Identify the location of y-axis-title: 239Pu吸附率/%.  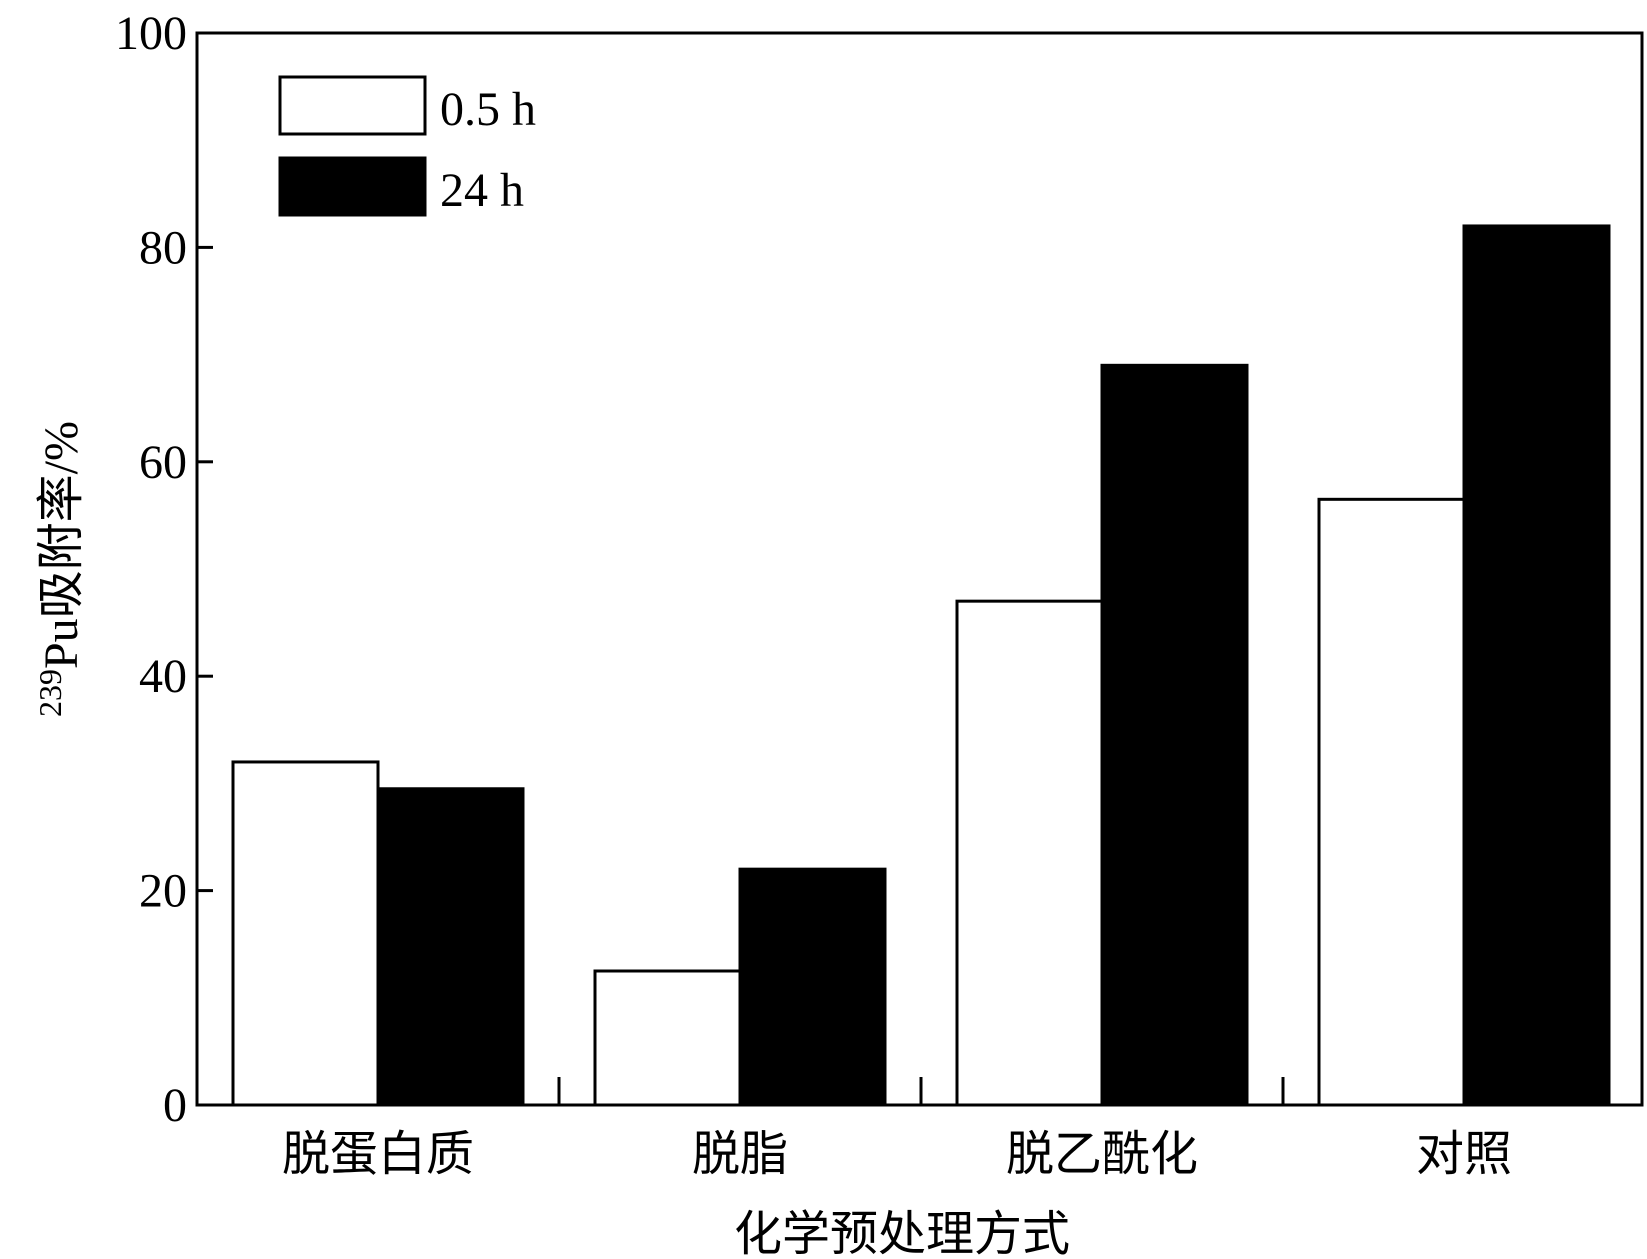
(60, 569).